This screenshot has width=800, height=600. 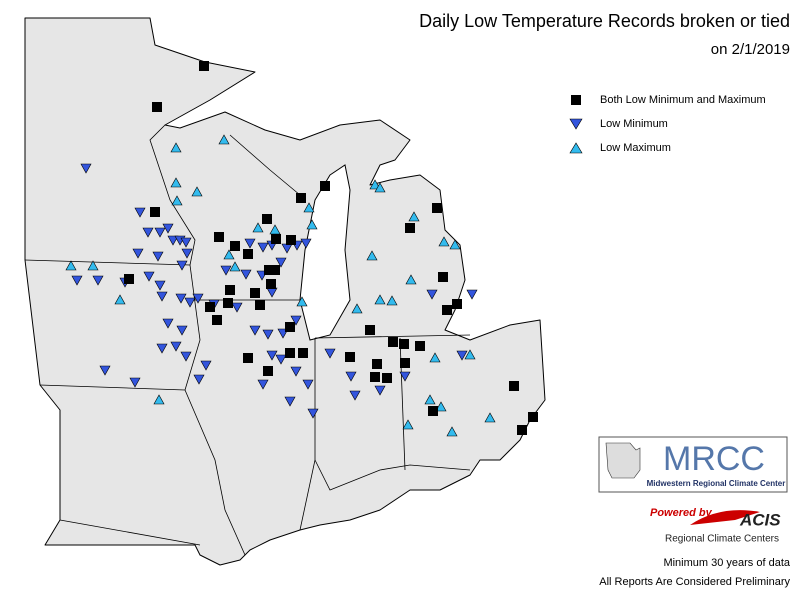 I want to click on legend-symbol, so click(x=576, y=148).